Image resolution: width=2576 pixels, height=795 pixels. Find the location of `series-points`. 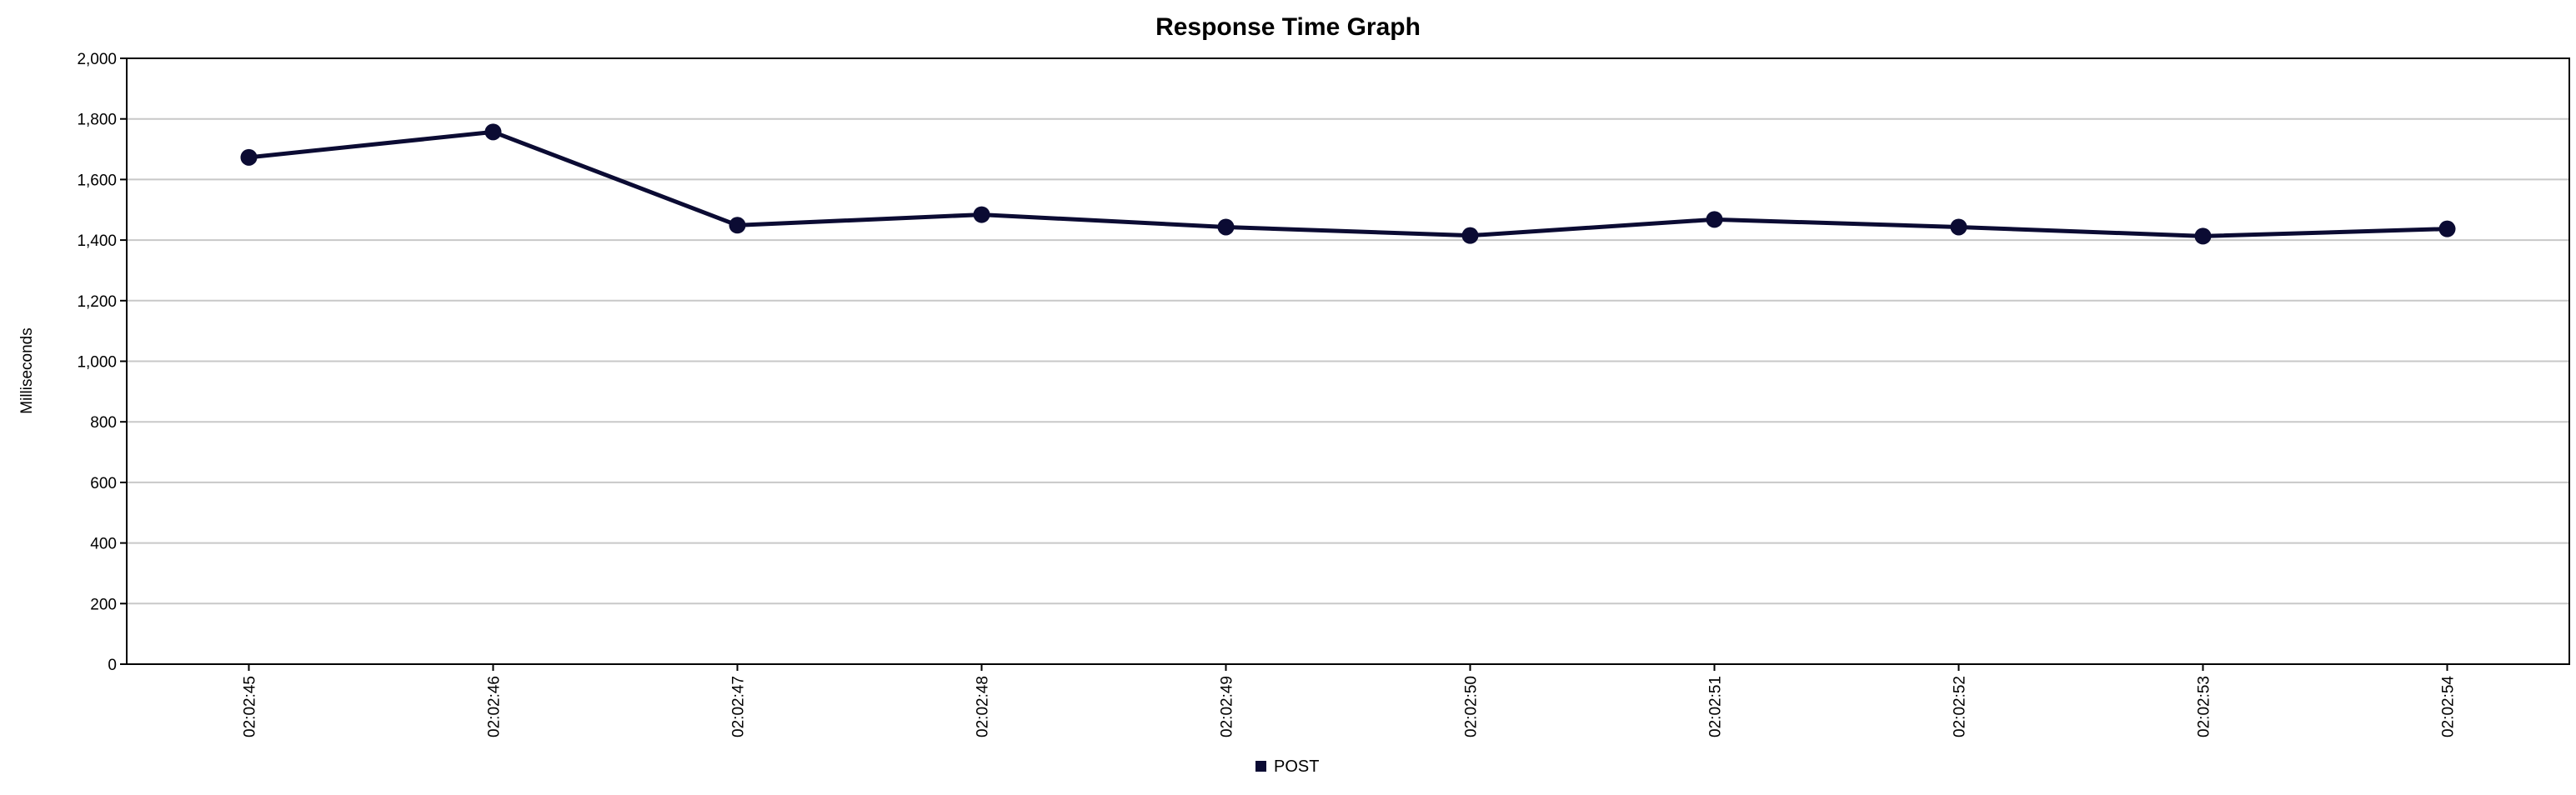

series-points is located at coordinates (1348, 184).